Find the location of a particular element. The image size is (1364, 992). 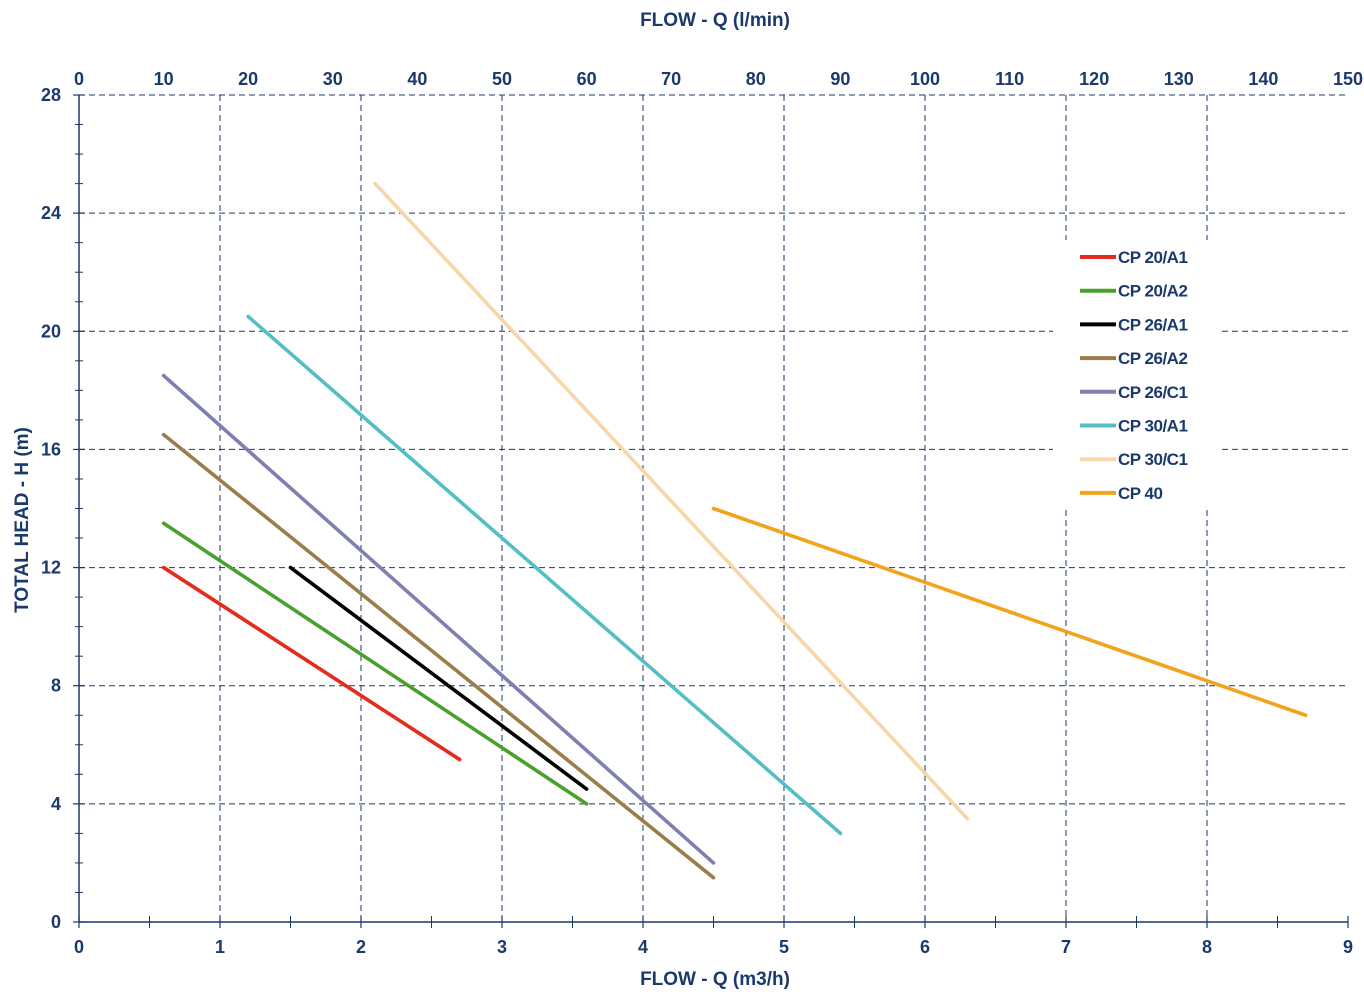

y-tick-label: 4 is located at coordinates (56, 804).